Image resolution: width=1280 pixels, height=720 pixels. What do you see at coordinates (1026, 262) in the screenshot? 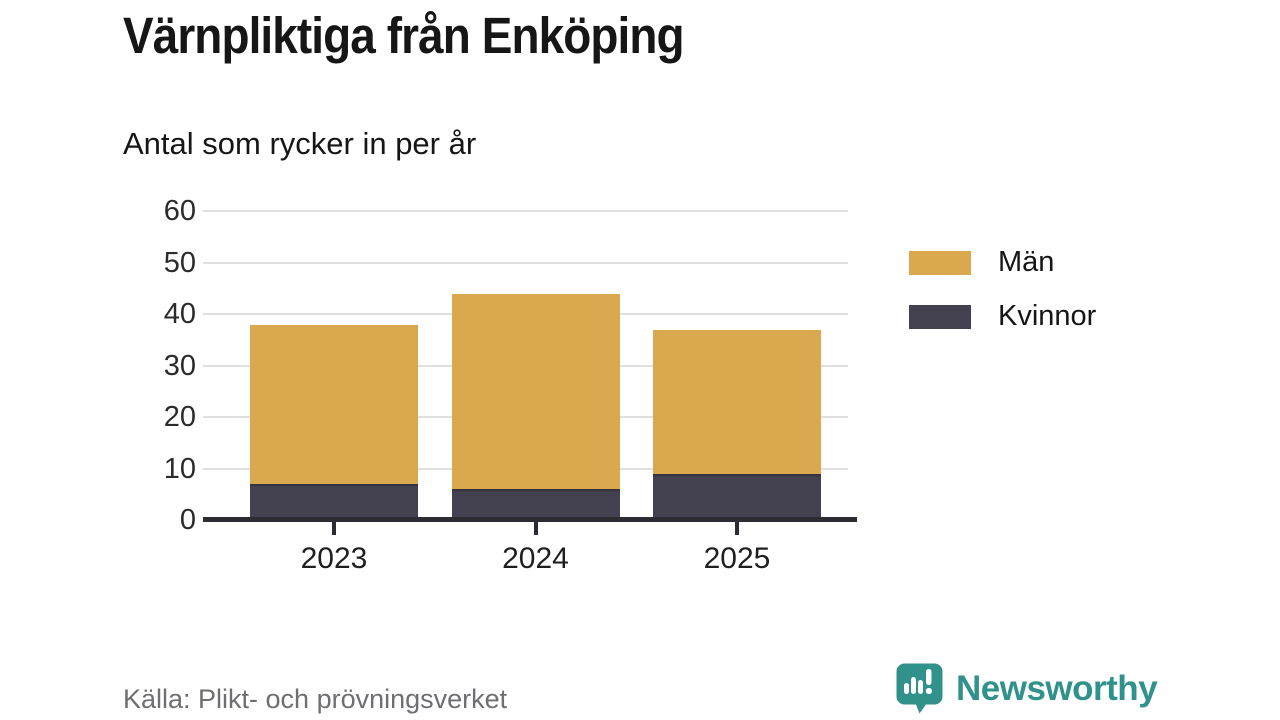
I see `legend-label-m-n: Män` at bounding box center [1026, 262].